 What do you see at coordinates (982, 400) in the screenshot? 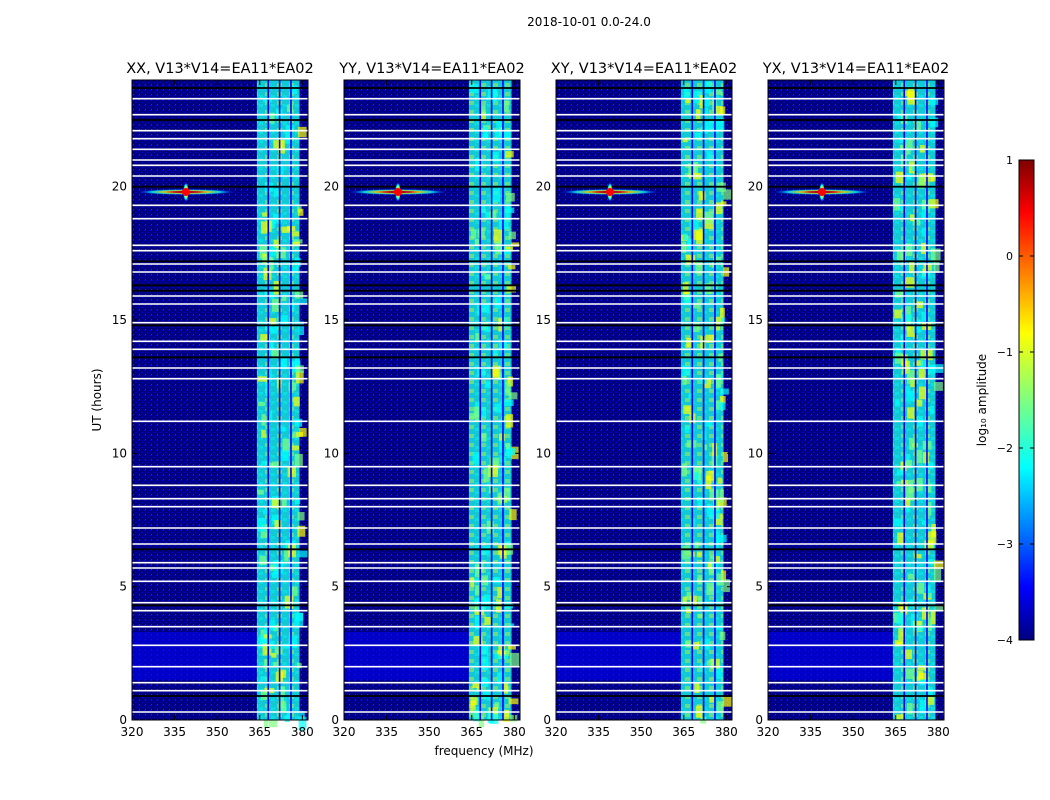
I see `colorbar-label: log₁₀ amplitude` at bounding box center [982, 400].